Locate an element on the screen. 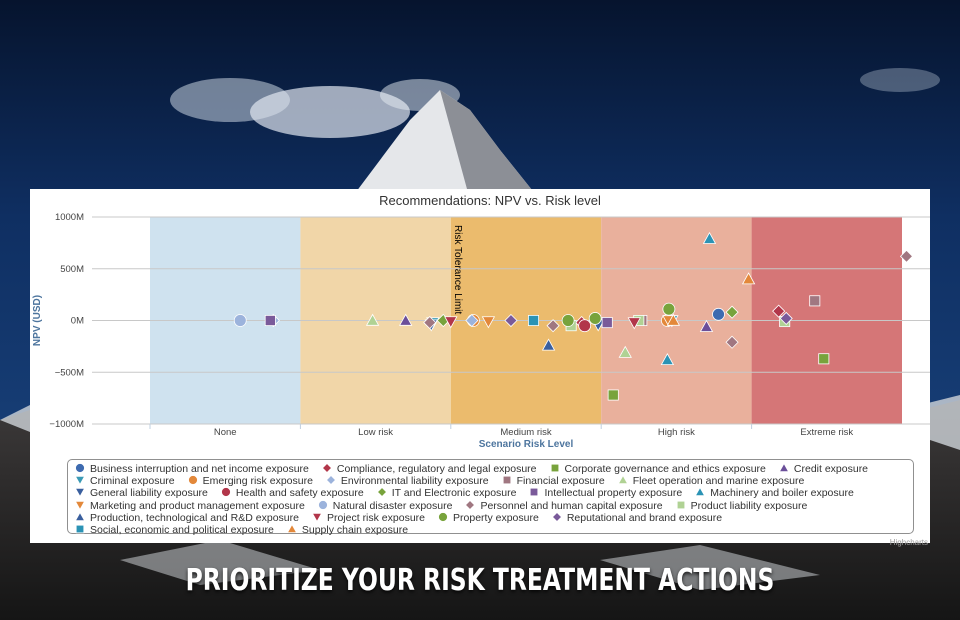 The image size is (960, 620). y-tick-labels: 1000M 500M 0M −500M −1000M is located at coordinates (66, 321).